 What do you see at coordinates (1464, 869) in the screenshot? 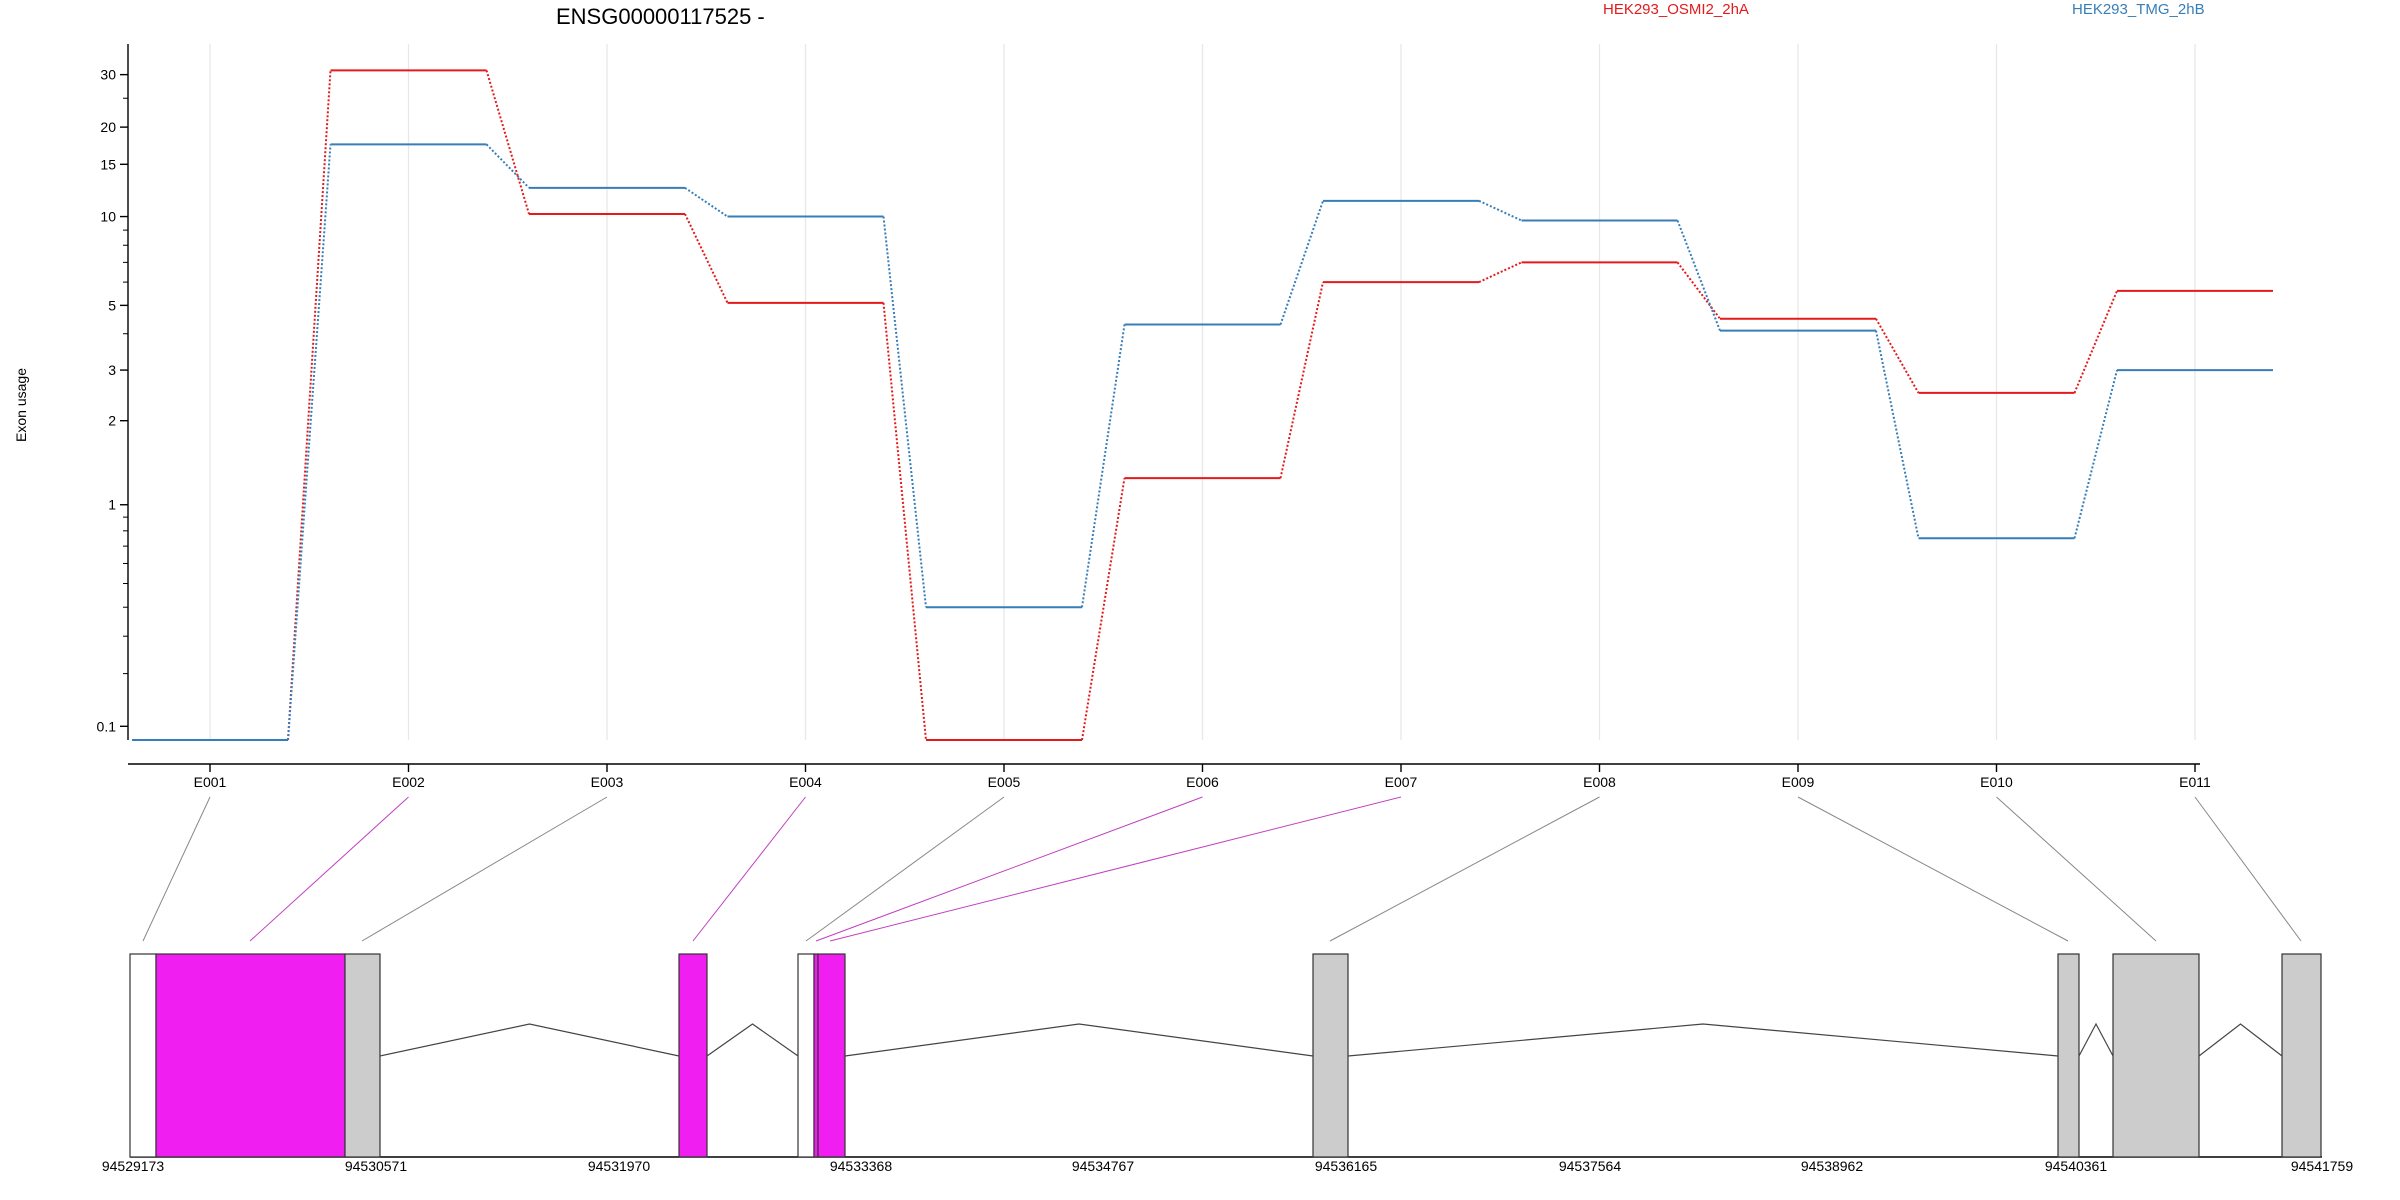
I see `connector-e008` at bounding box center [1464, 869].